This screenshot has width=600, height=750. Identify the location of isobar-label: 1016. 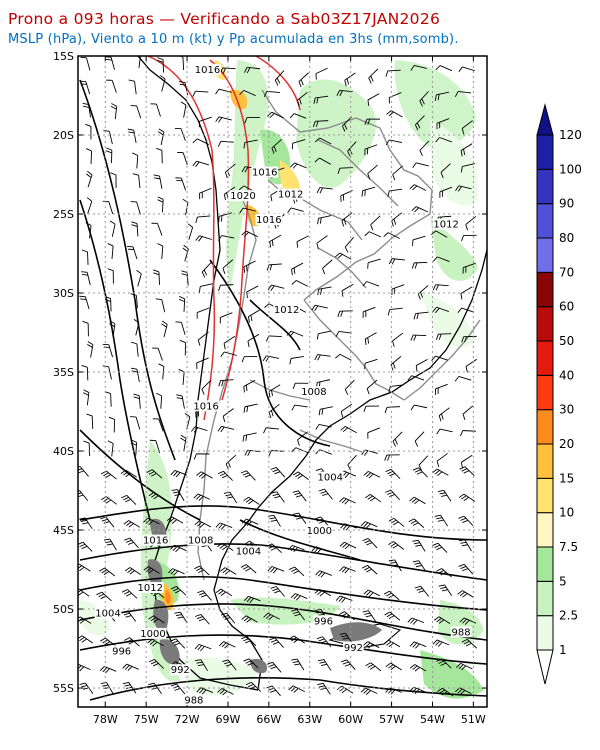
(268, 220).